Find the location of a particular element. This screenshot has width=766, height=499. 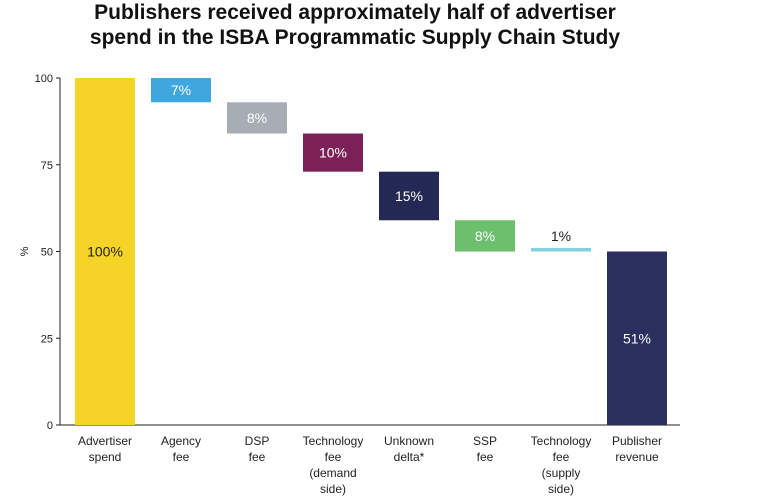

y-axis-label: % is located at coordinates (25, 251).